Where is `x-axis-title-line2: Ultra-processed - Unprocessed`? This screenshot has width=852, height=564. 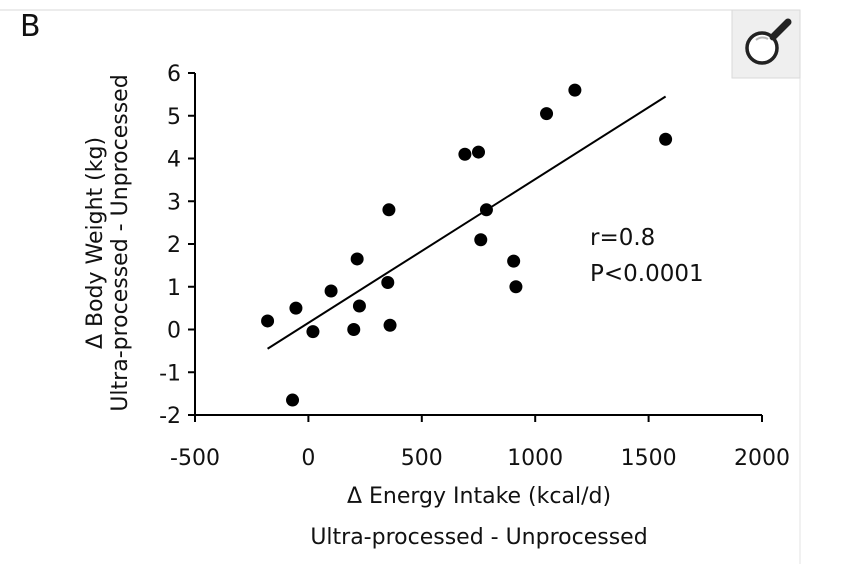 x-axis-title-line2: Ultra-processed - Unprocessed is located at coordinates (478, 537).